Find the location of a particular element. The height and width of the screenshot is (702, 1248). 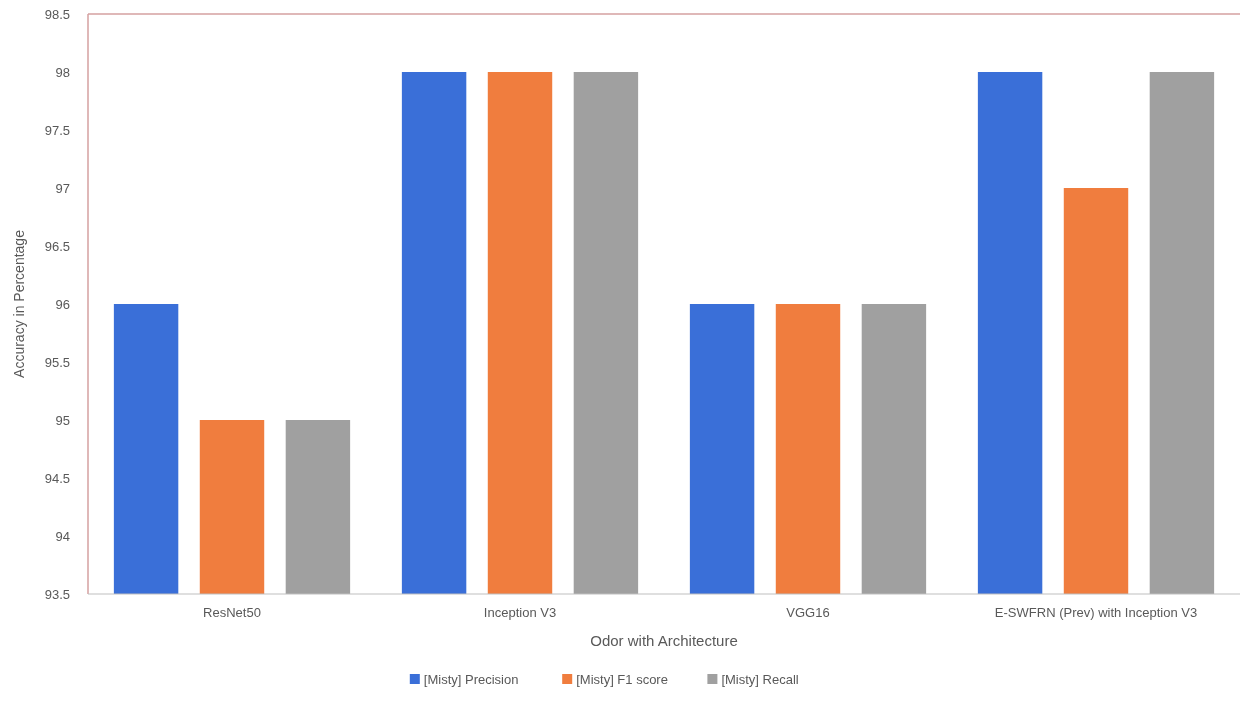

y-tick-label: 98.5 is located at coordinates (57, 14).